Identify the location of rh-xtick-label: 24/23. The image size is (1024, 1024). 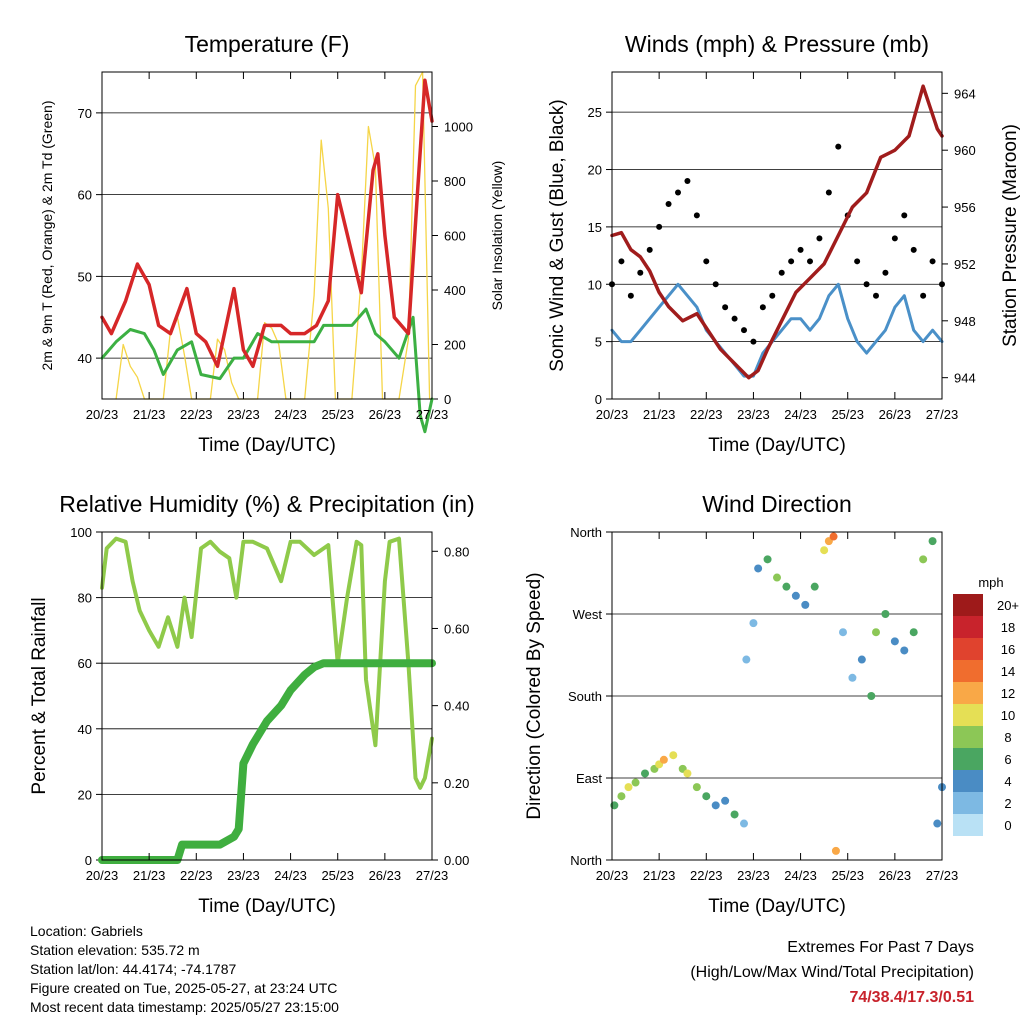
(290, 875).